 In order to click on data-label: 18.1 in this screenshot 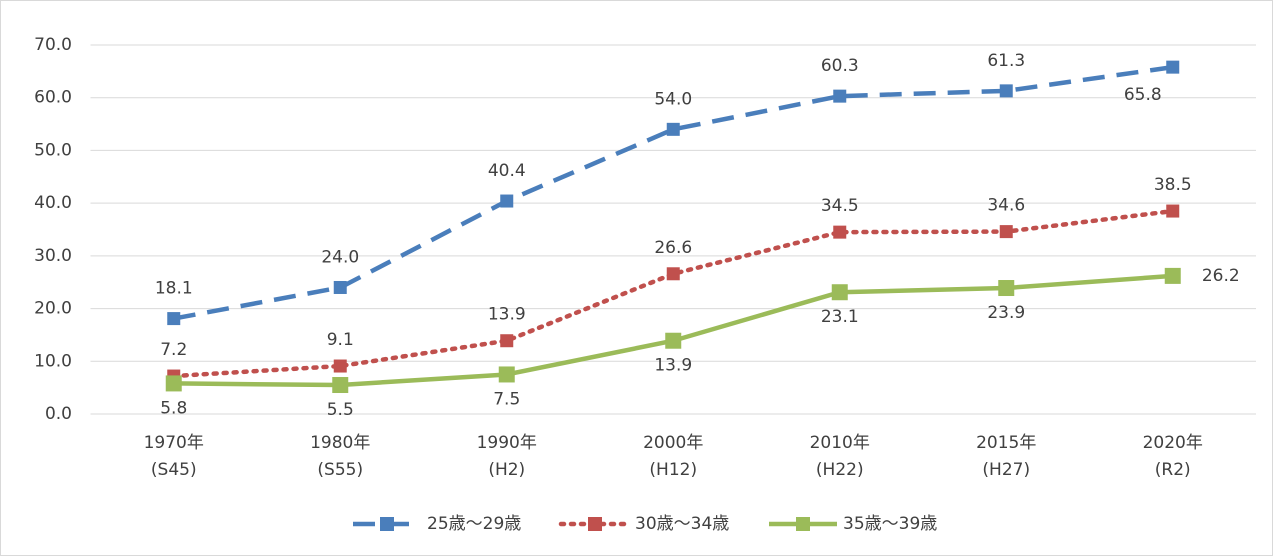, I will do `click(174, 289)`.